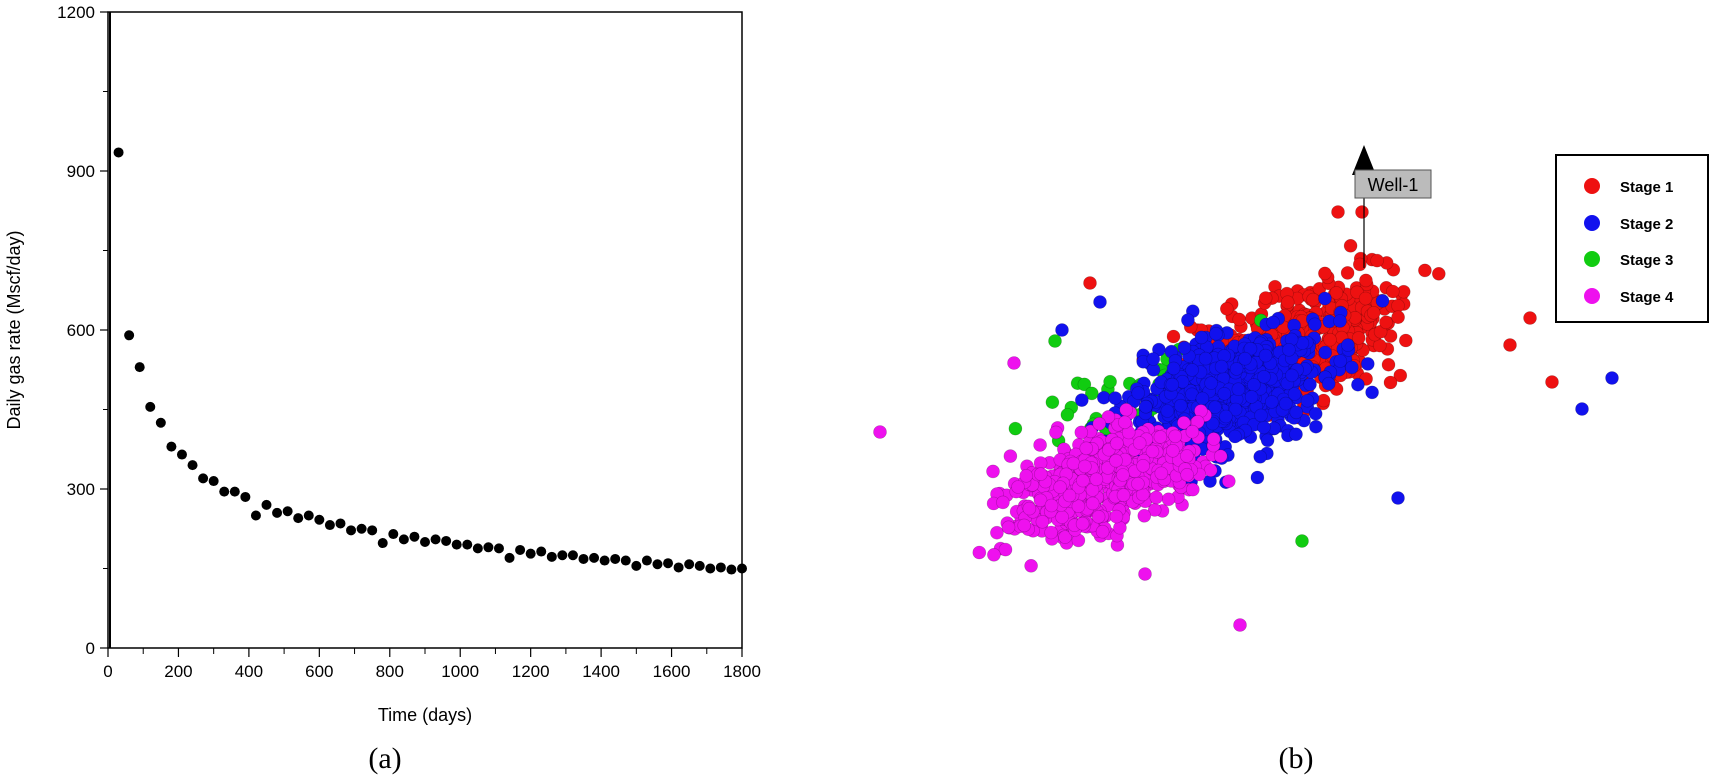 This screenshot has width=1711, height=776. Describe the element at coordinates (460, 671) in the screenshot. I see `x-tick-label: 1000` at that location.